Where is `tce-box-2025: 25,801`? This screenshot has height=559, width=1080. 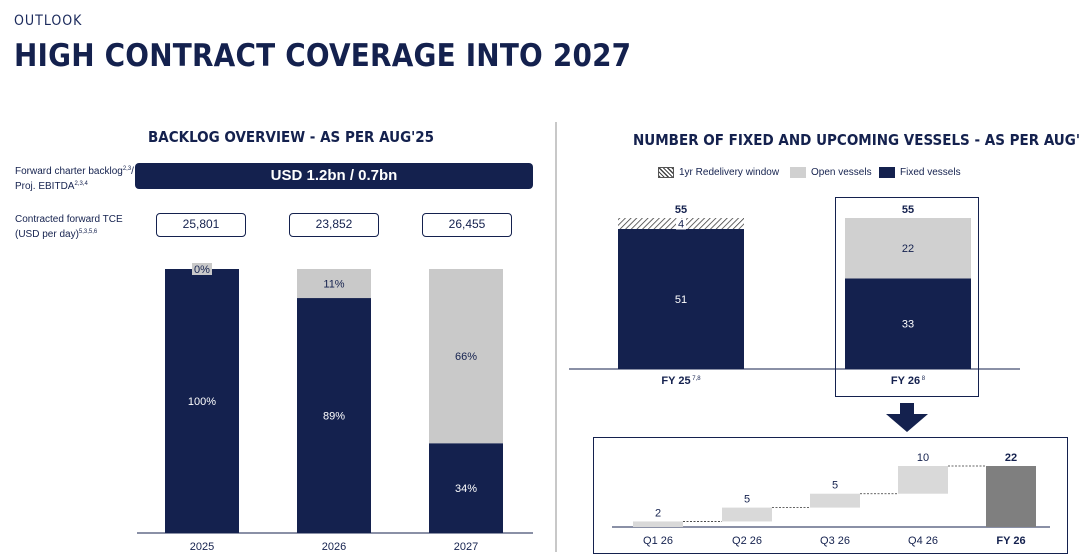 tce-box-2025: 25,801 is located at coordinates (201, 225).